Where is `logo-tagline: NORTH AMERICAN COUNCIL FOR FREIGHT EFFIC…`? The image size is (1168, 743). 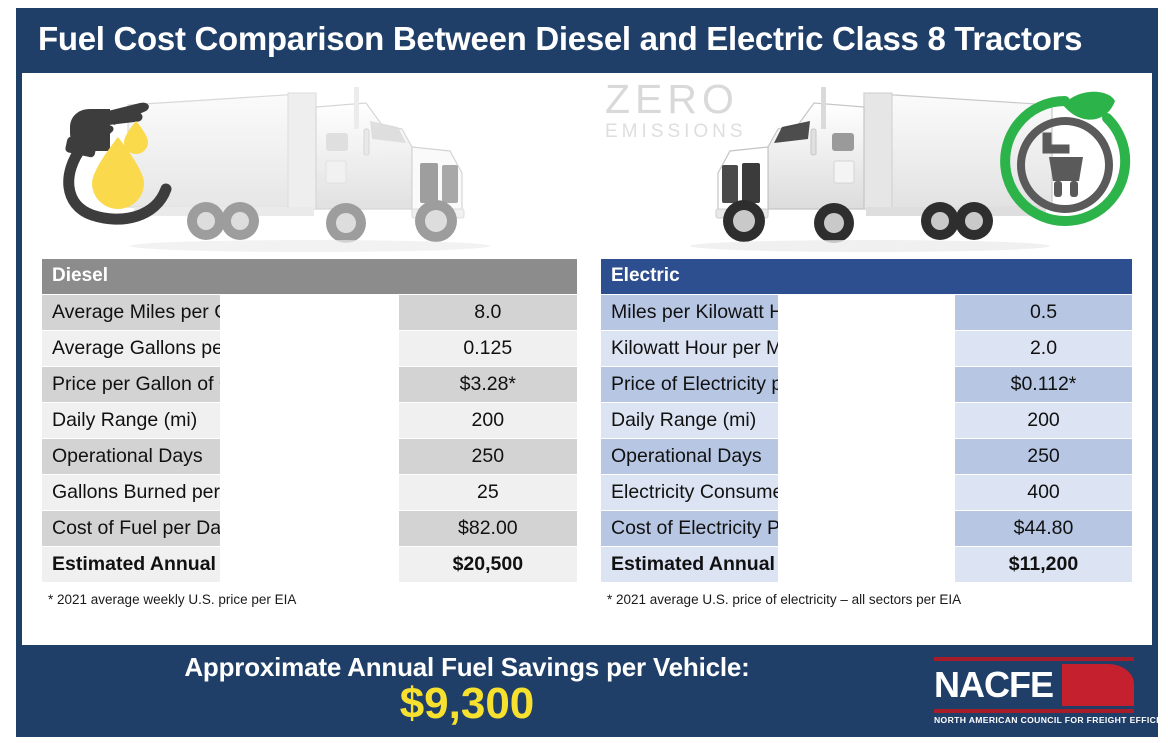 logo-tagline: NORTH AMERICAN COUNCIL FOR FREIGHT EFFIC… is located at coordinates (1051, 720).